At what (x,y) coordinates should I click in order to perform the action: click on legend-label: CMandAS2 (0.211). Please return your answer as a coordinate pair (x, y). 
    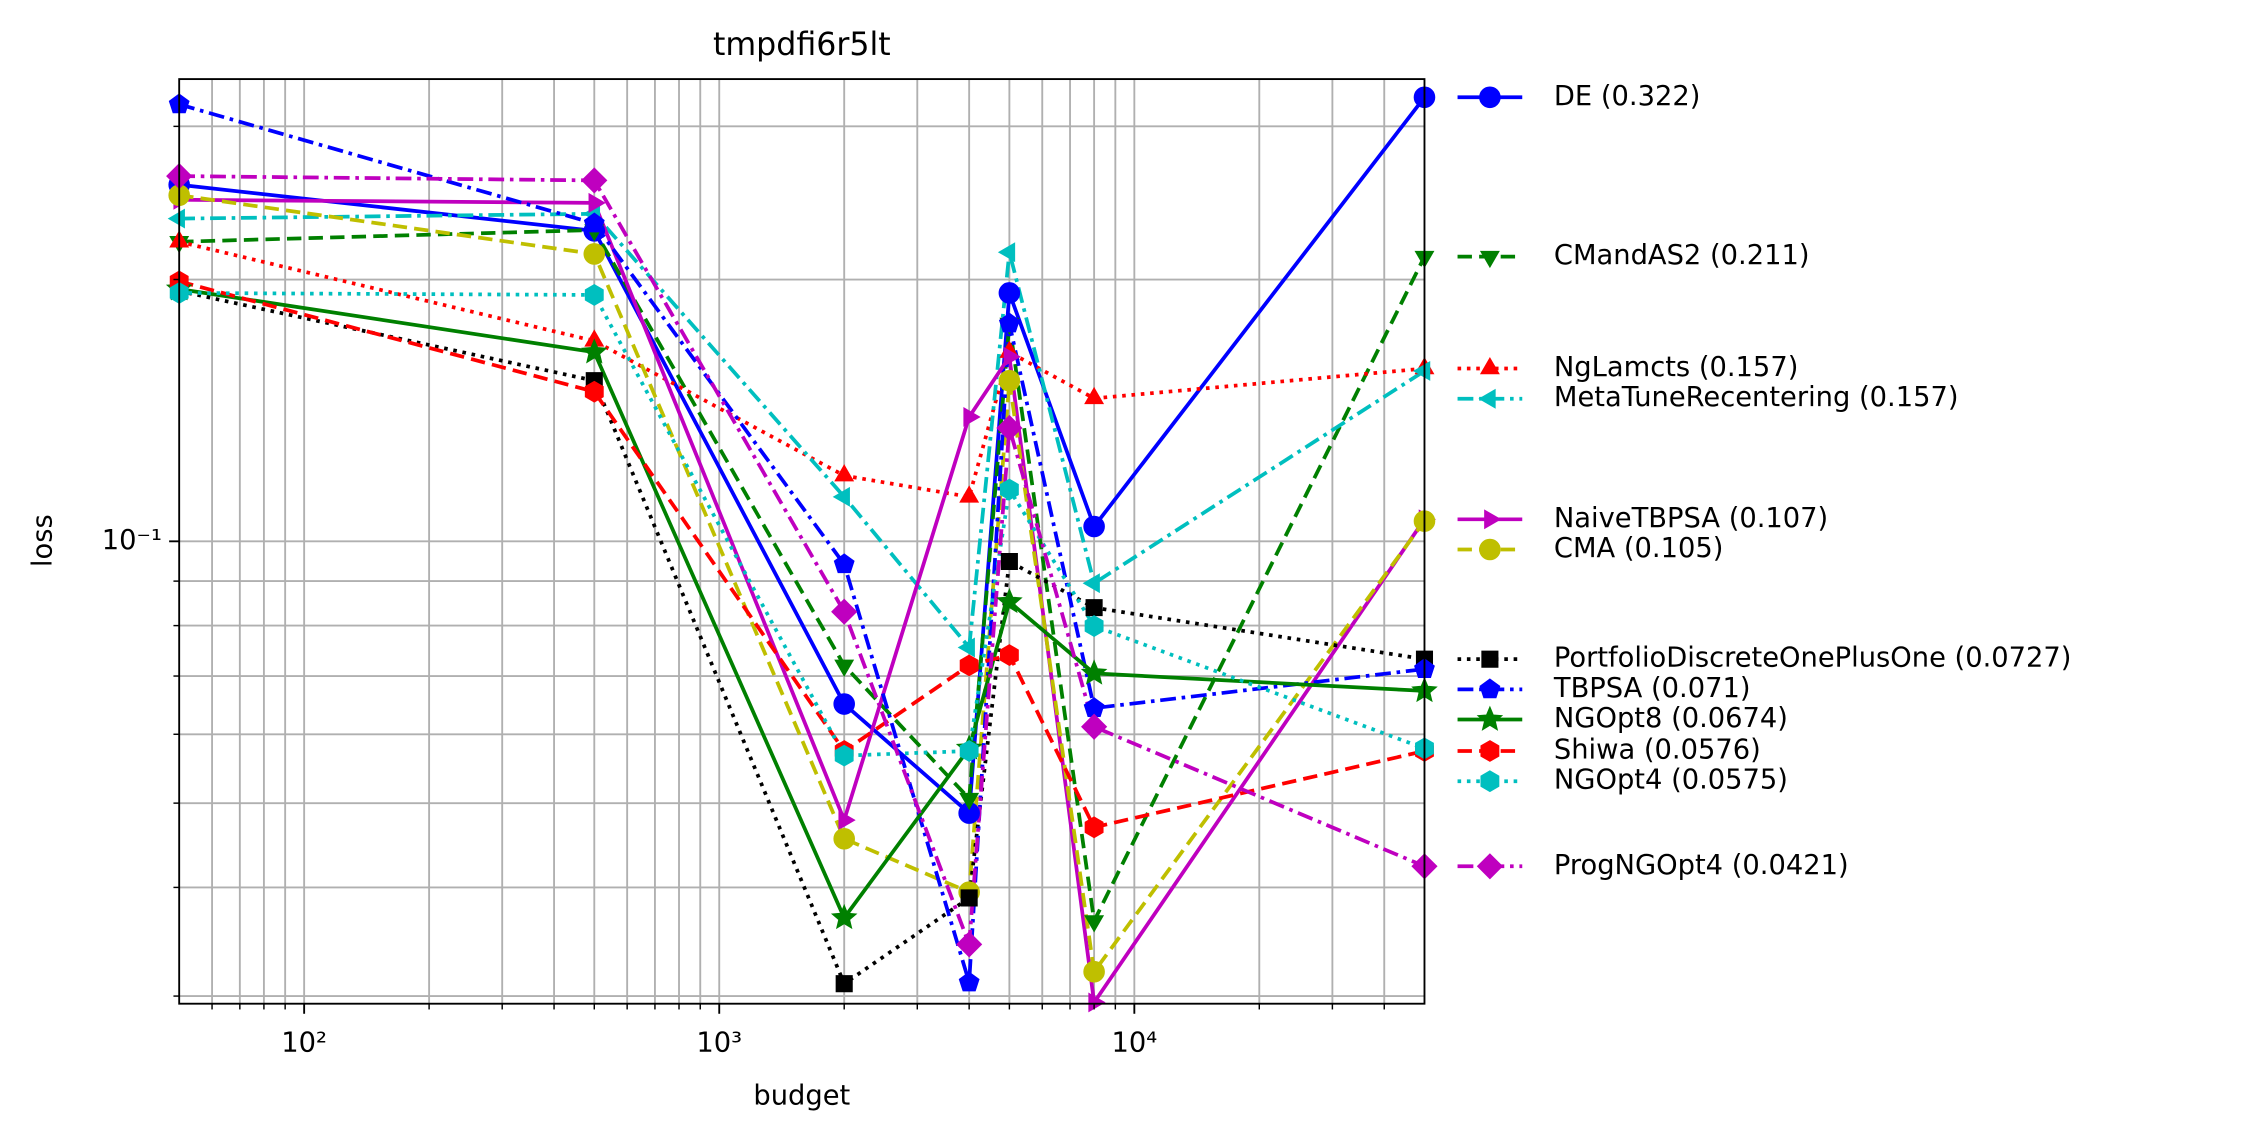
    Looking at the image, I should click on (1682, 255).